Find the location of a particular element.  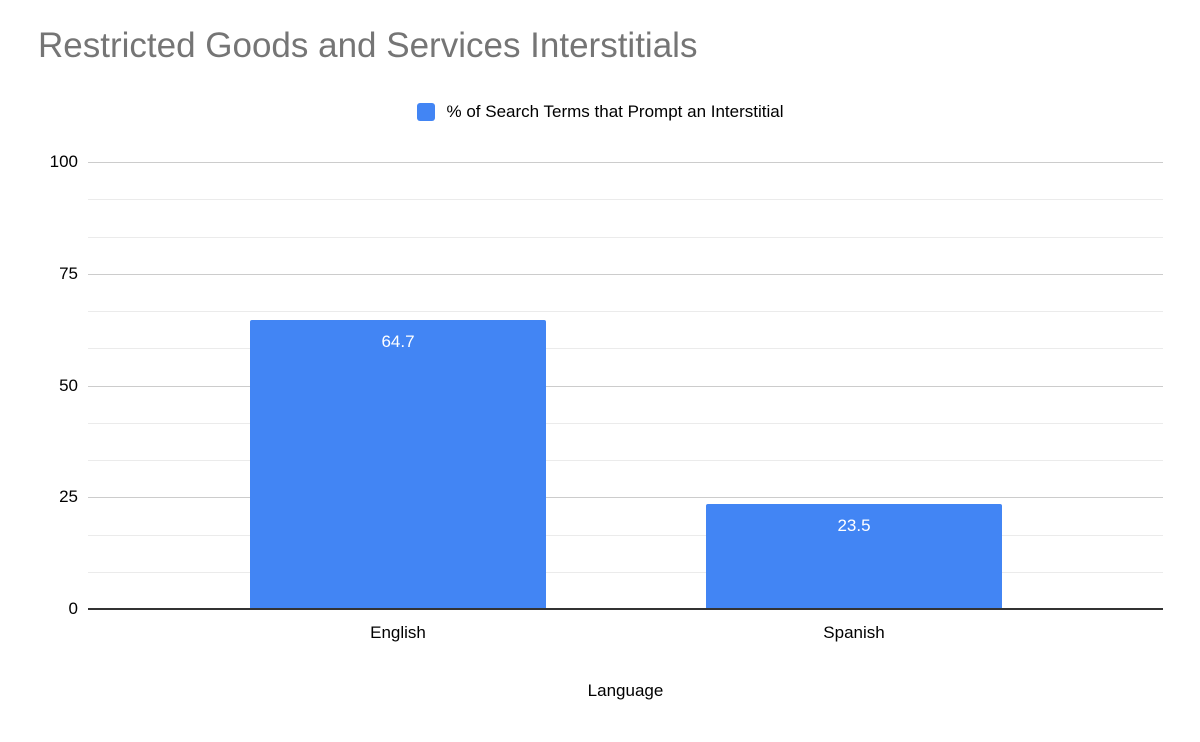

legend-swatch-icon is located at coordinates (425, 112).